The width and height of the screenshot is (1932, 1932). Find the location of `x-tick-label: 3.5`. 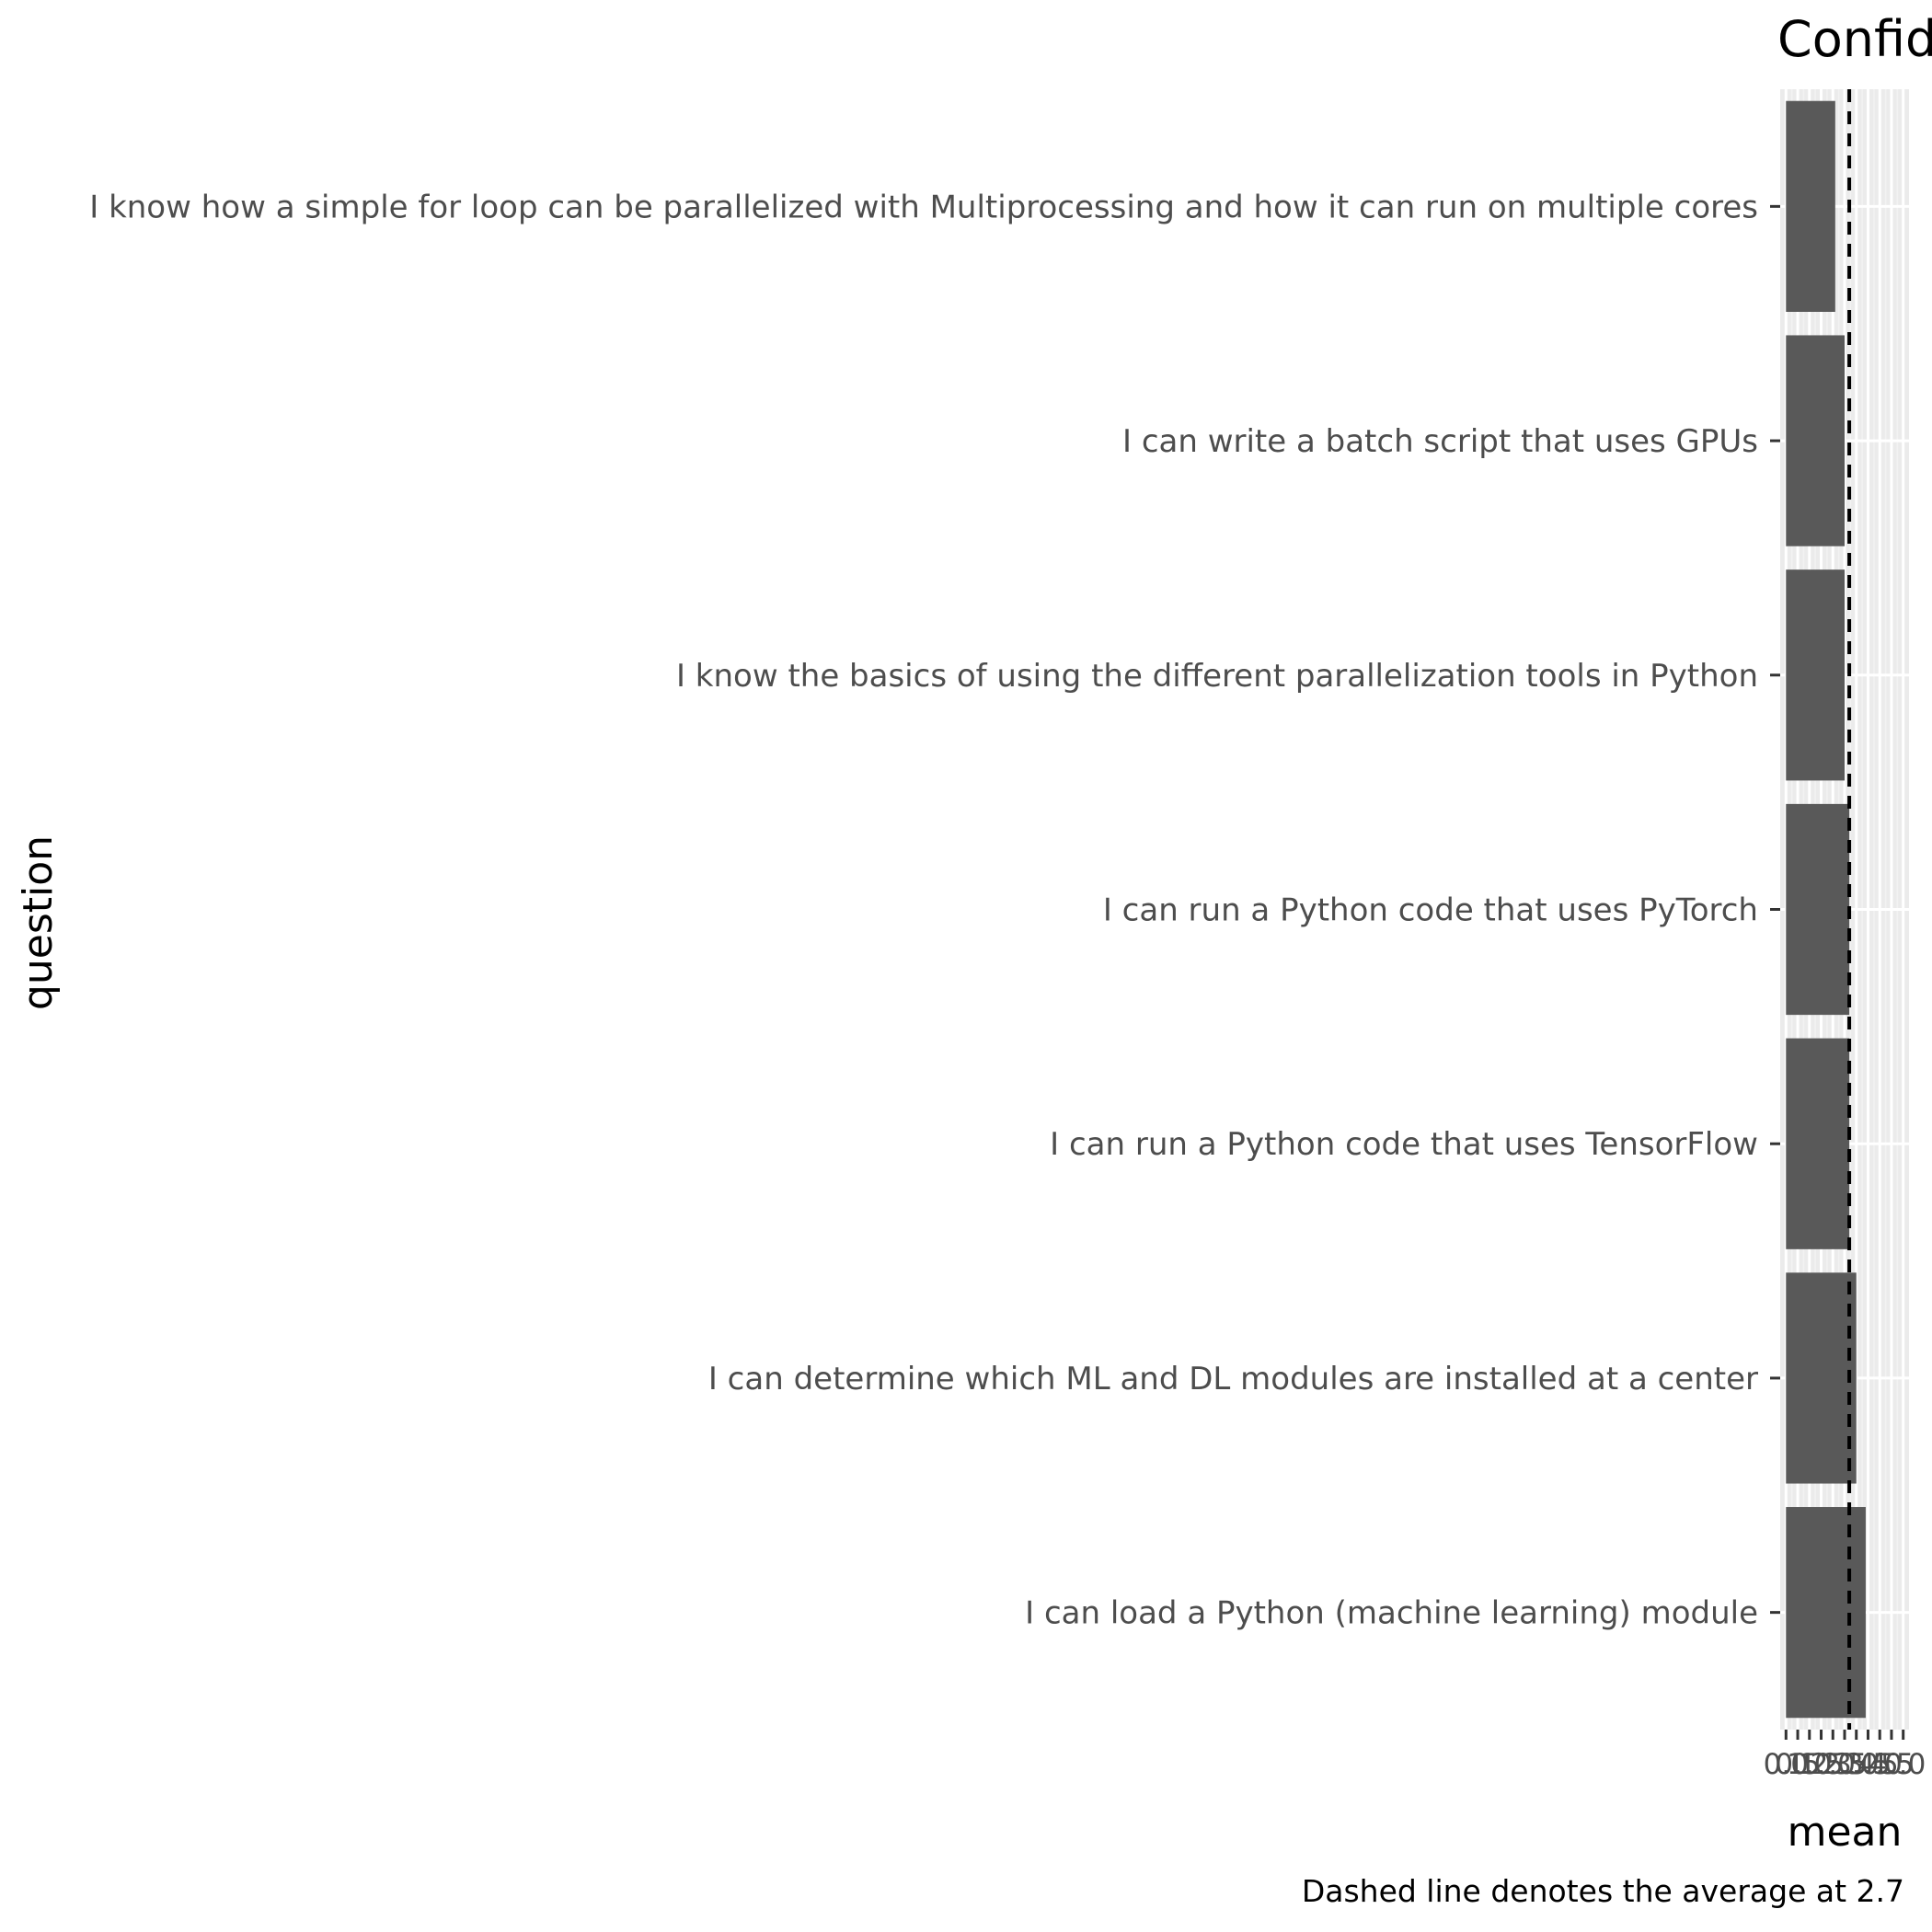

x-tick-label: 3.5 is located at coordinates (1868, 1764).